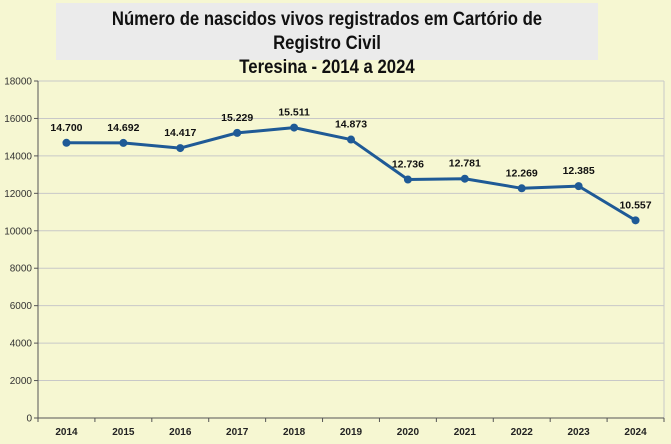 Image resolution: width=671 pixels, height=444 pixels. I want to click on x-tick-label: 2024, so click(635, 432).